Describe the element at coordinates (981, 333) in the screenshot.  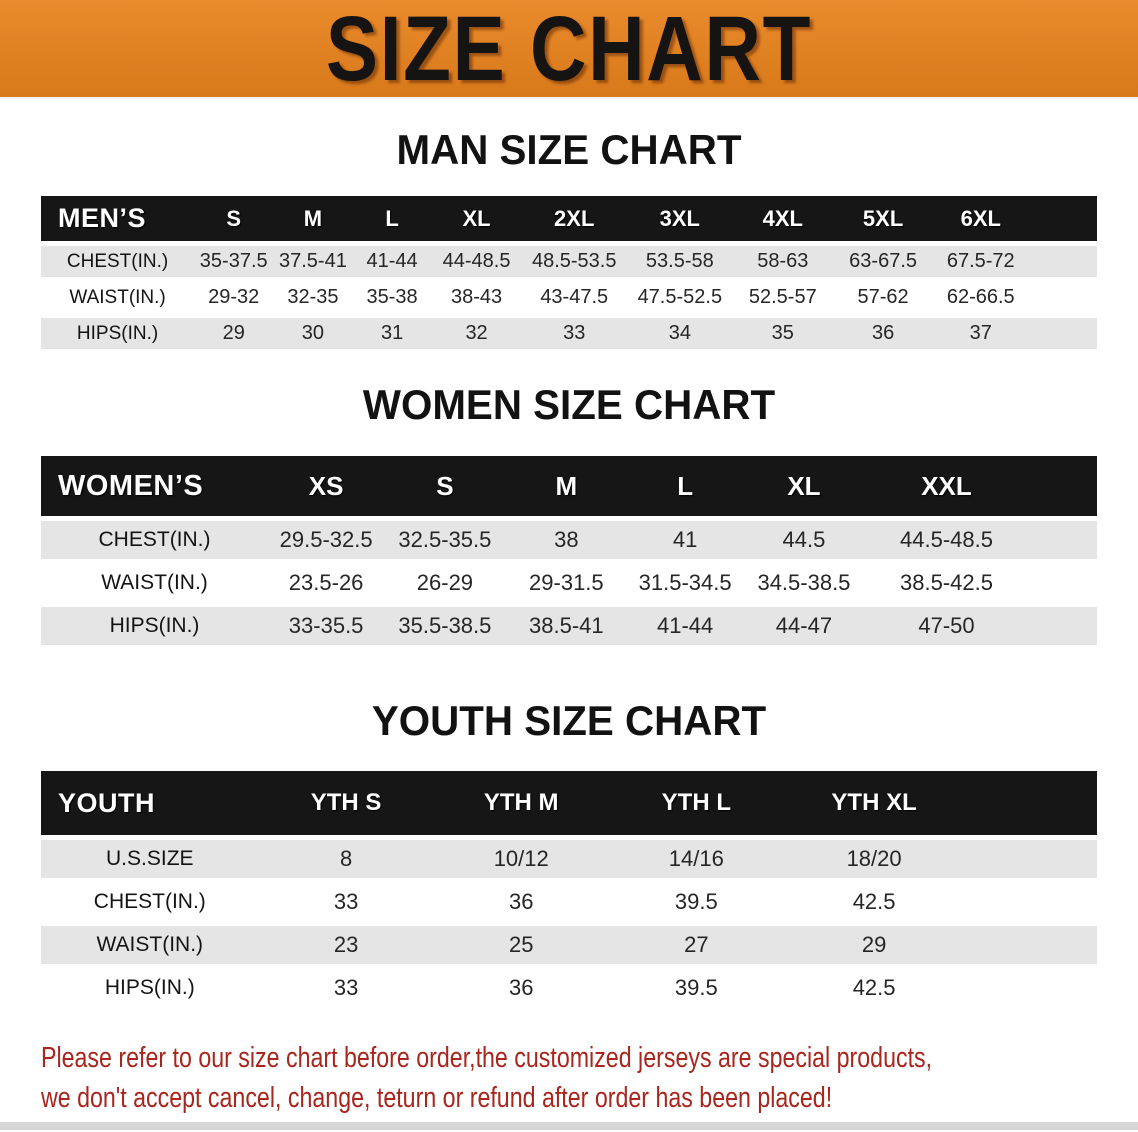
I see `size-value-cell: 37` at that location.